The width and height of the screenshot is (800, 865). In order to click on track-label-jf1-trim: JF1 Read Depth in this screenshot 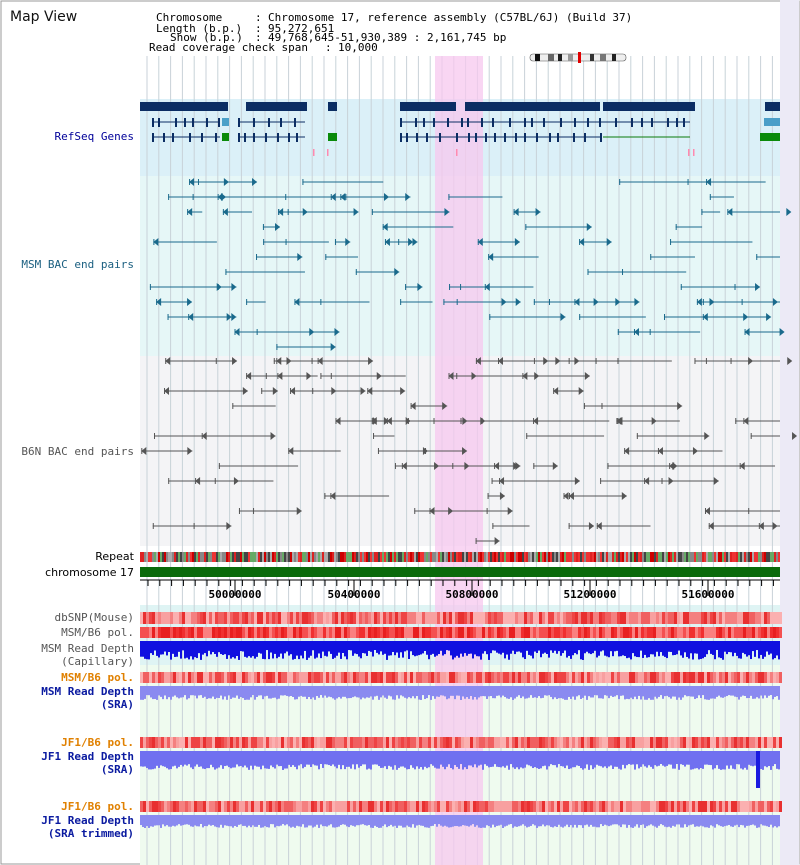, I will do `click(87, 820)`.